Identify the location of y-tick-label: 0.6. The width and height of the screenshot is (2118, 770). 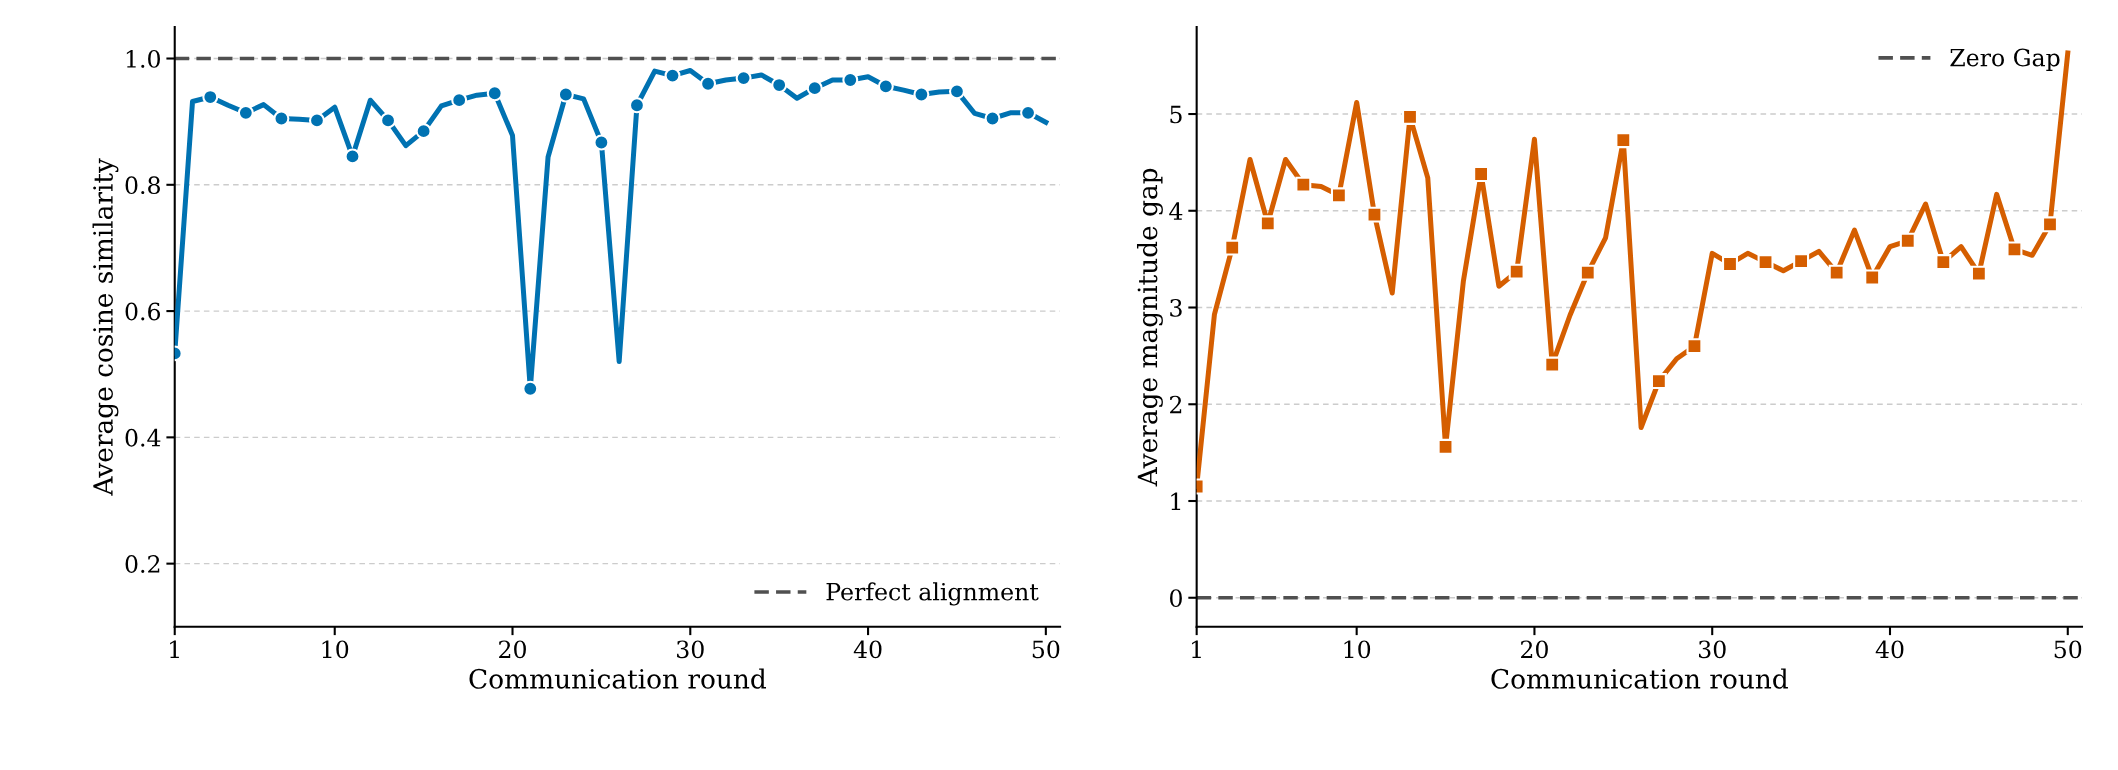
(143, 311).